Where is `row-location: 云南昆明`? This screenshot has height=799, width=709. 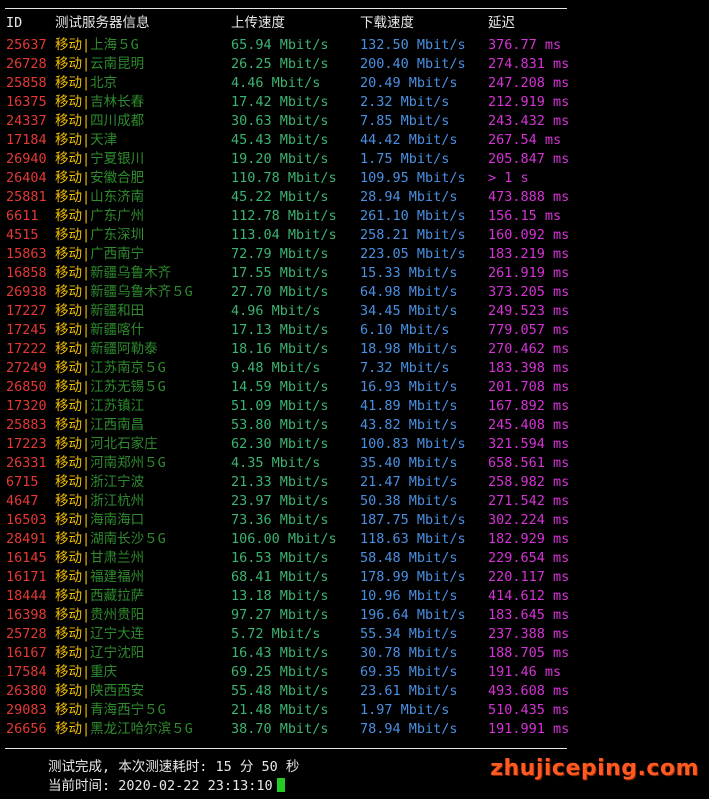
row-location: 云南昆明 is located at coordinates (117, 64).